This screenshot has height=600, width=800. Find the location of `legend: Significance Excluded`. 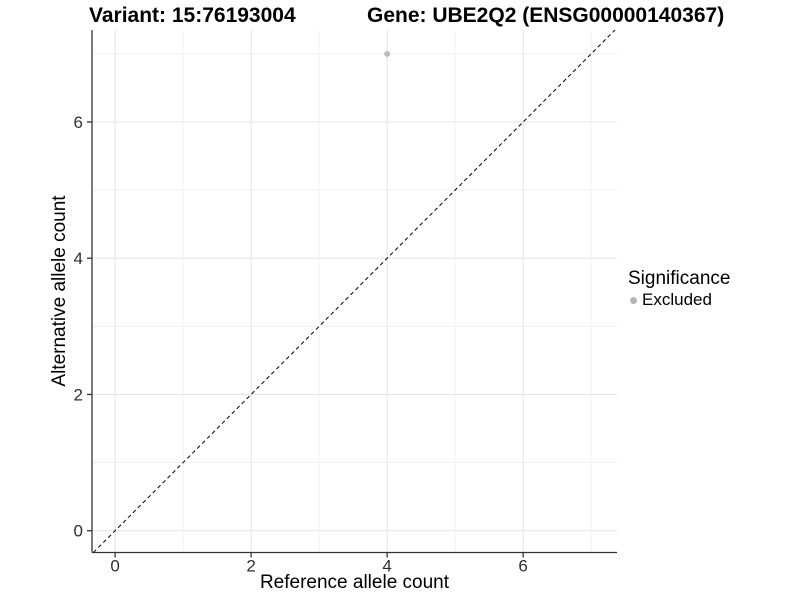

legend: Significance Excluded is located at coordinates (679, 288).